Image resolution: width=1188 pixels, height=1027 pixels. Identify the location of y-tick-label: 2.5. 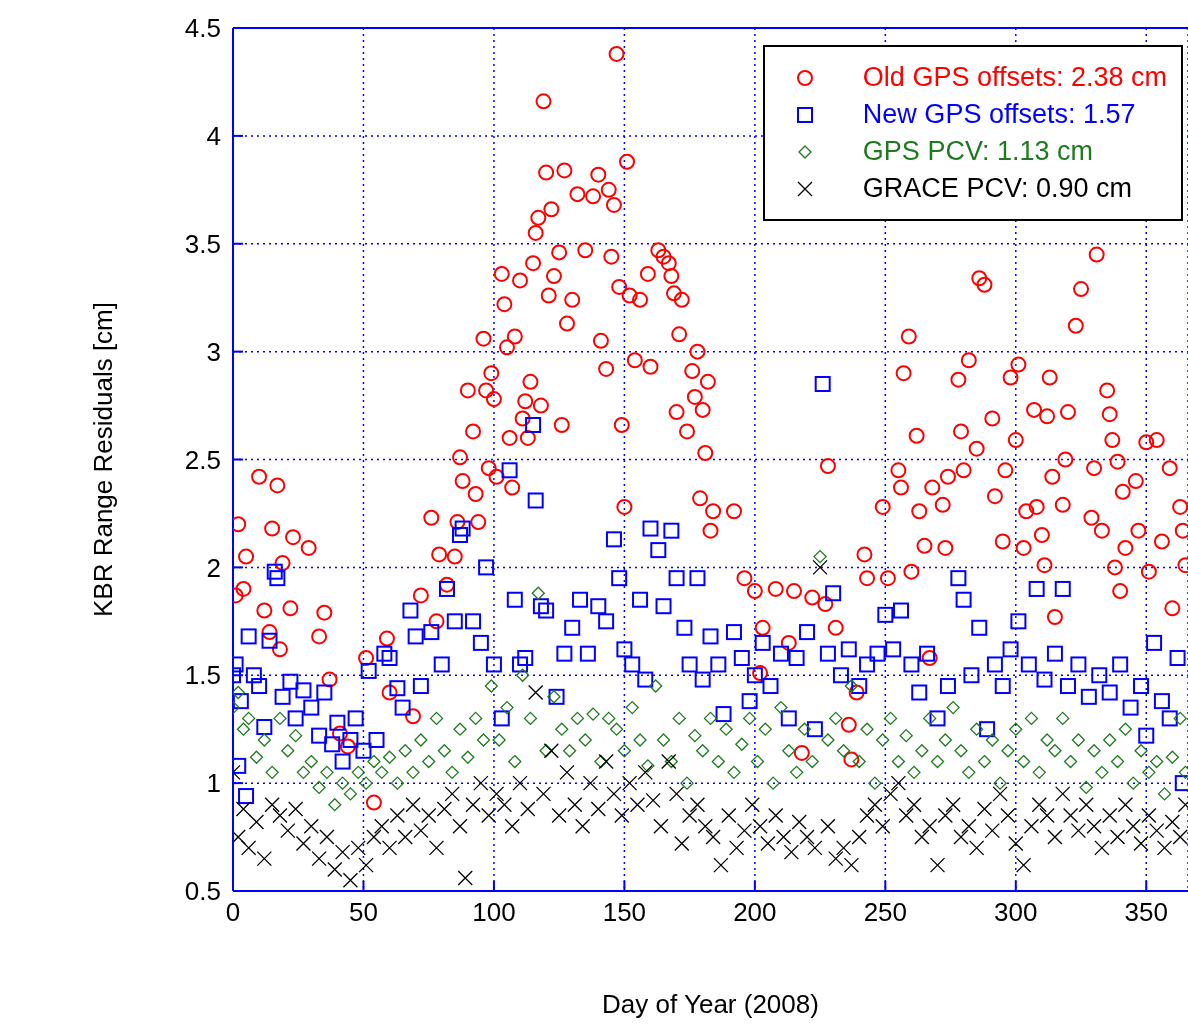
(202, 459).